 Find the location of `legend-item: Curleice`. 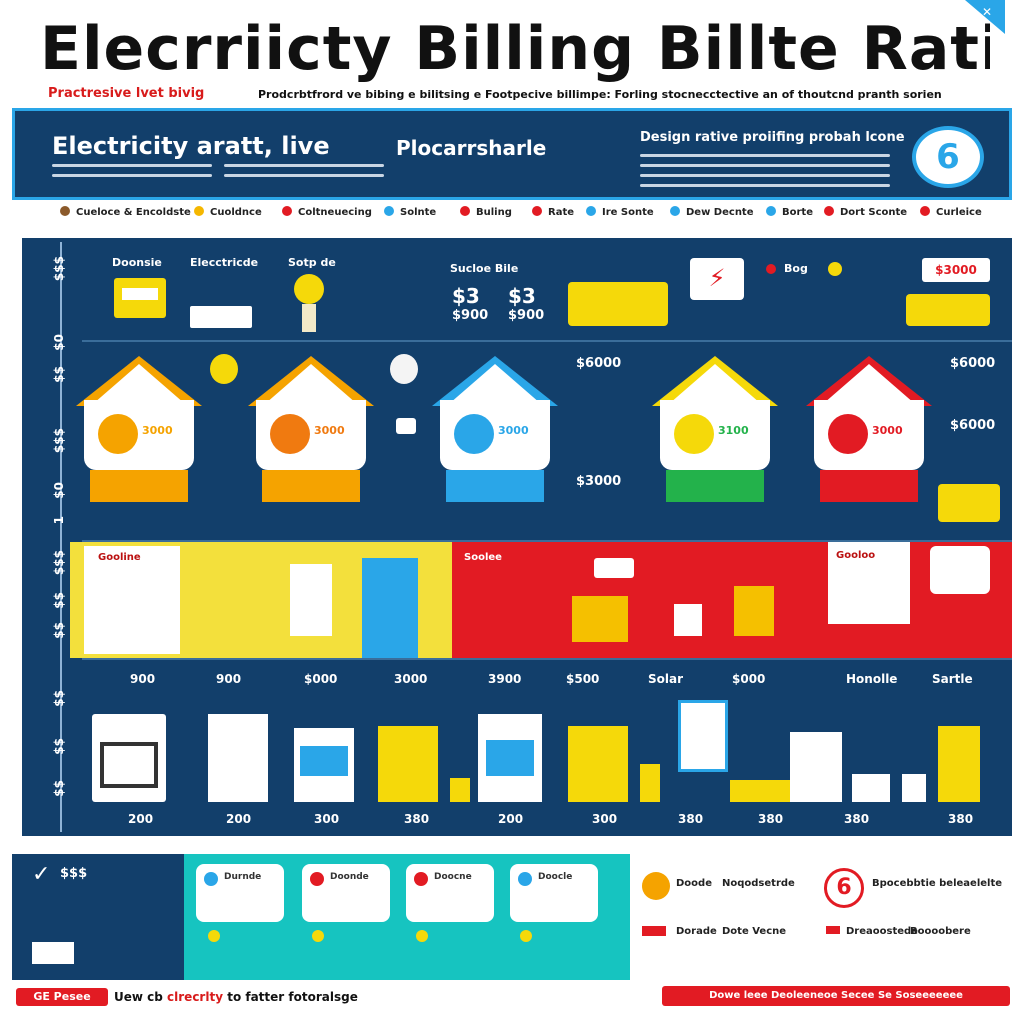

legend-item: Curleice is located at coordinates (951, 212).